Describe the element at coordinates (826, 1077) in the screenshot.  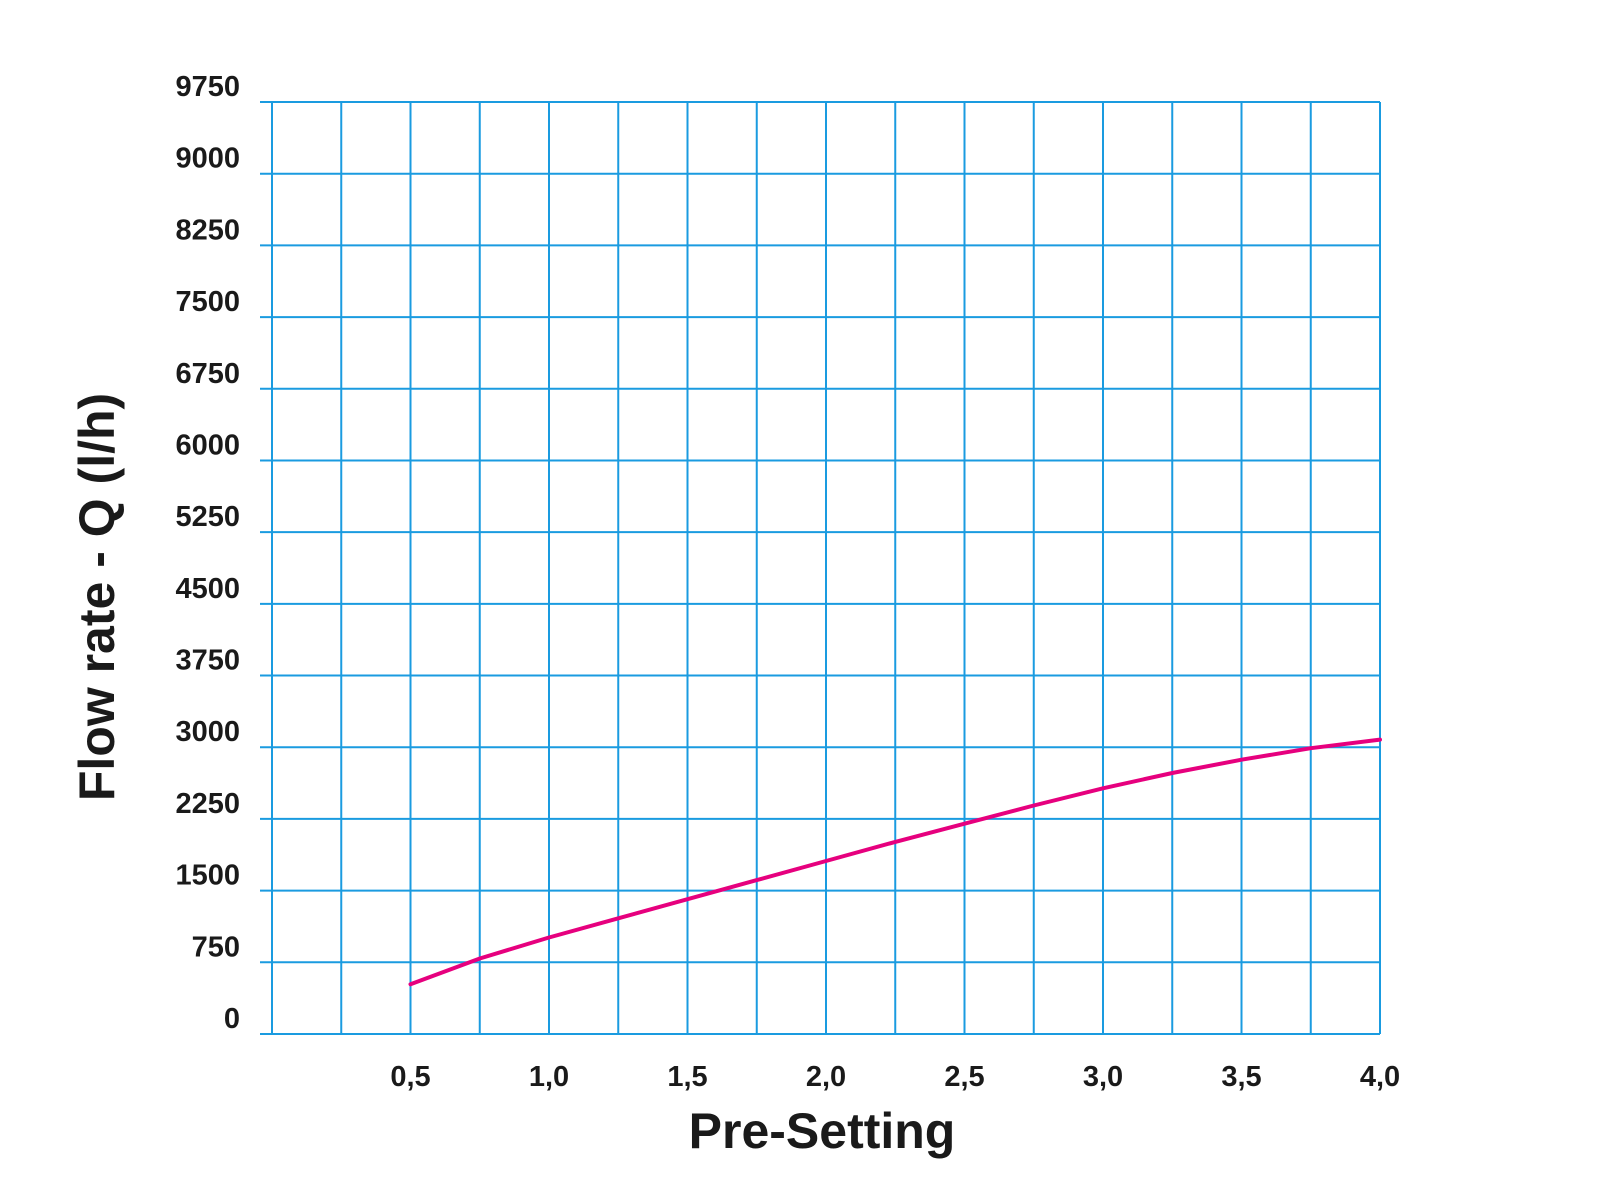
I see `x-tick-label: 2,0` at that location.